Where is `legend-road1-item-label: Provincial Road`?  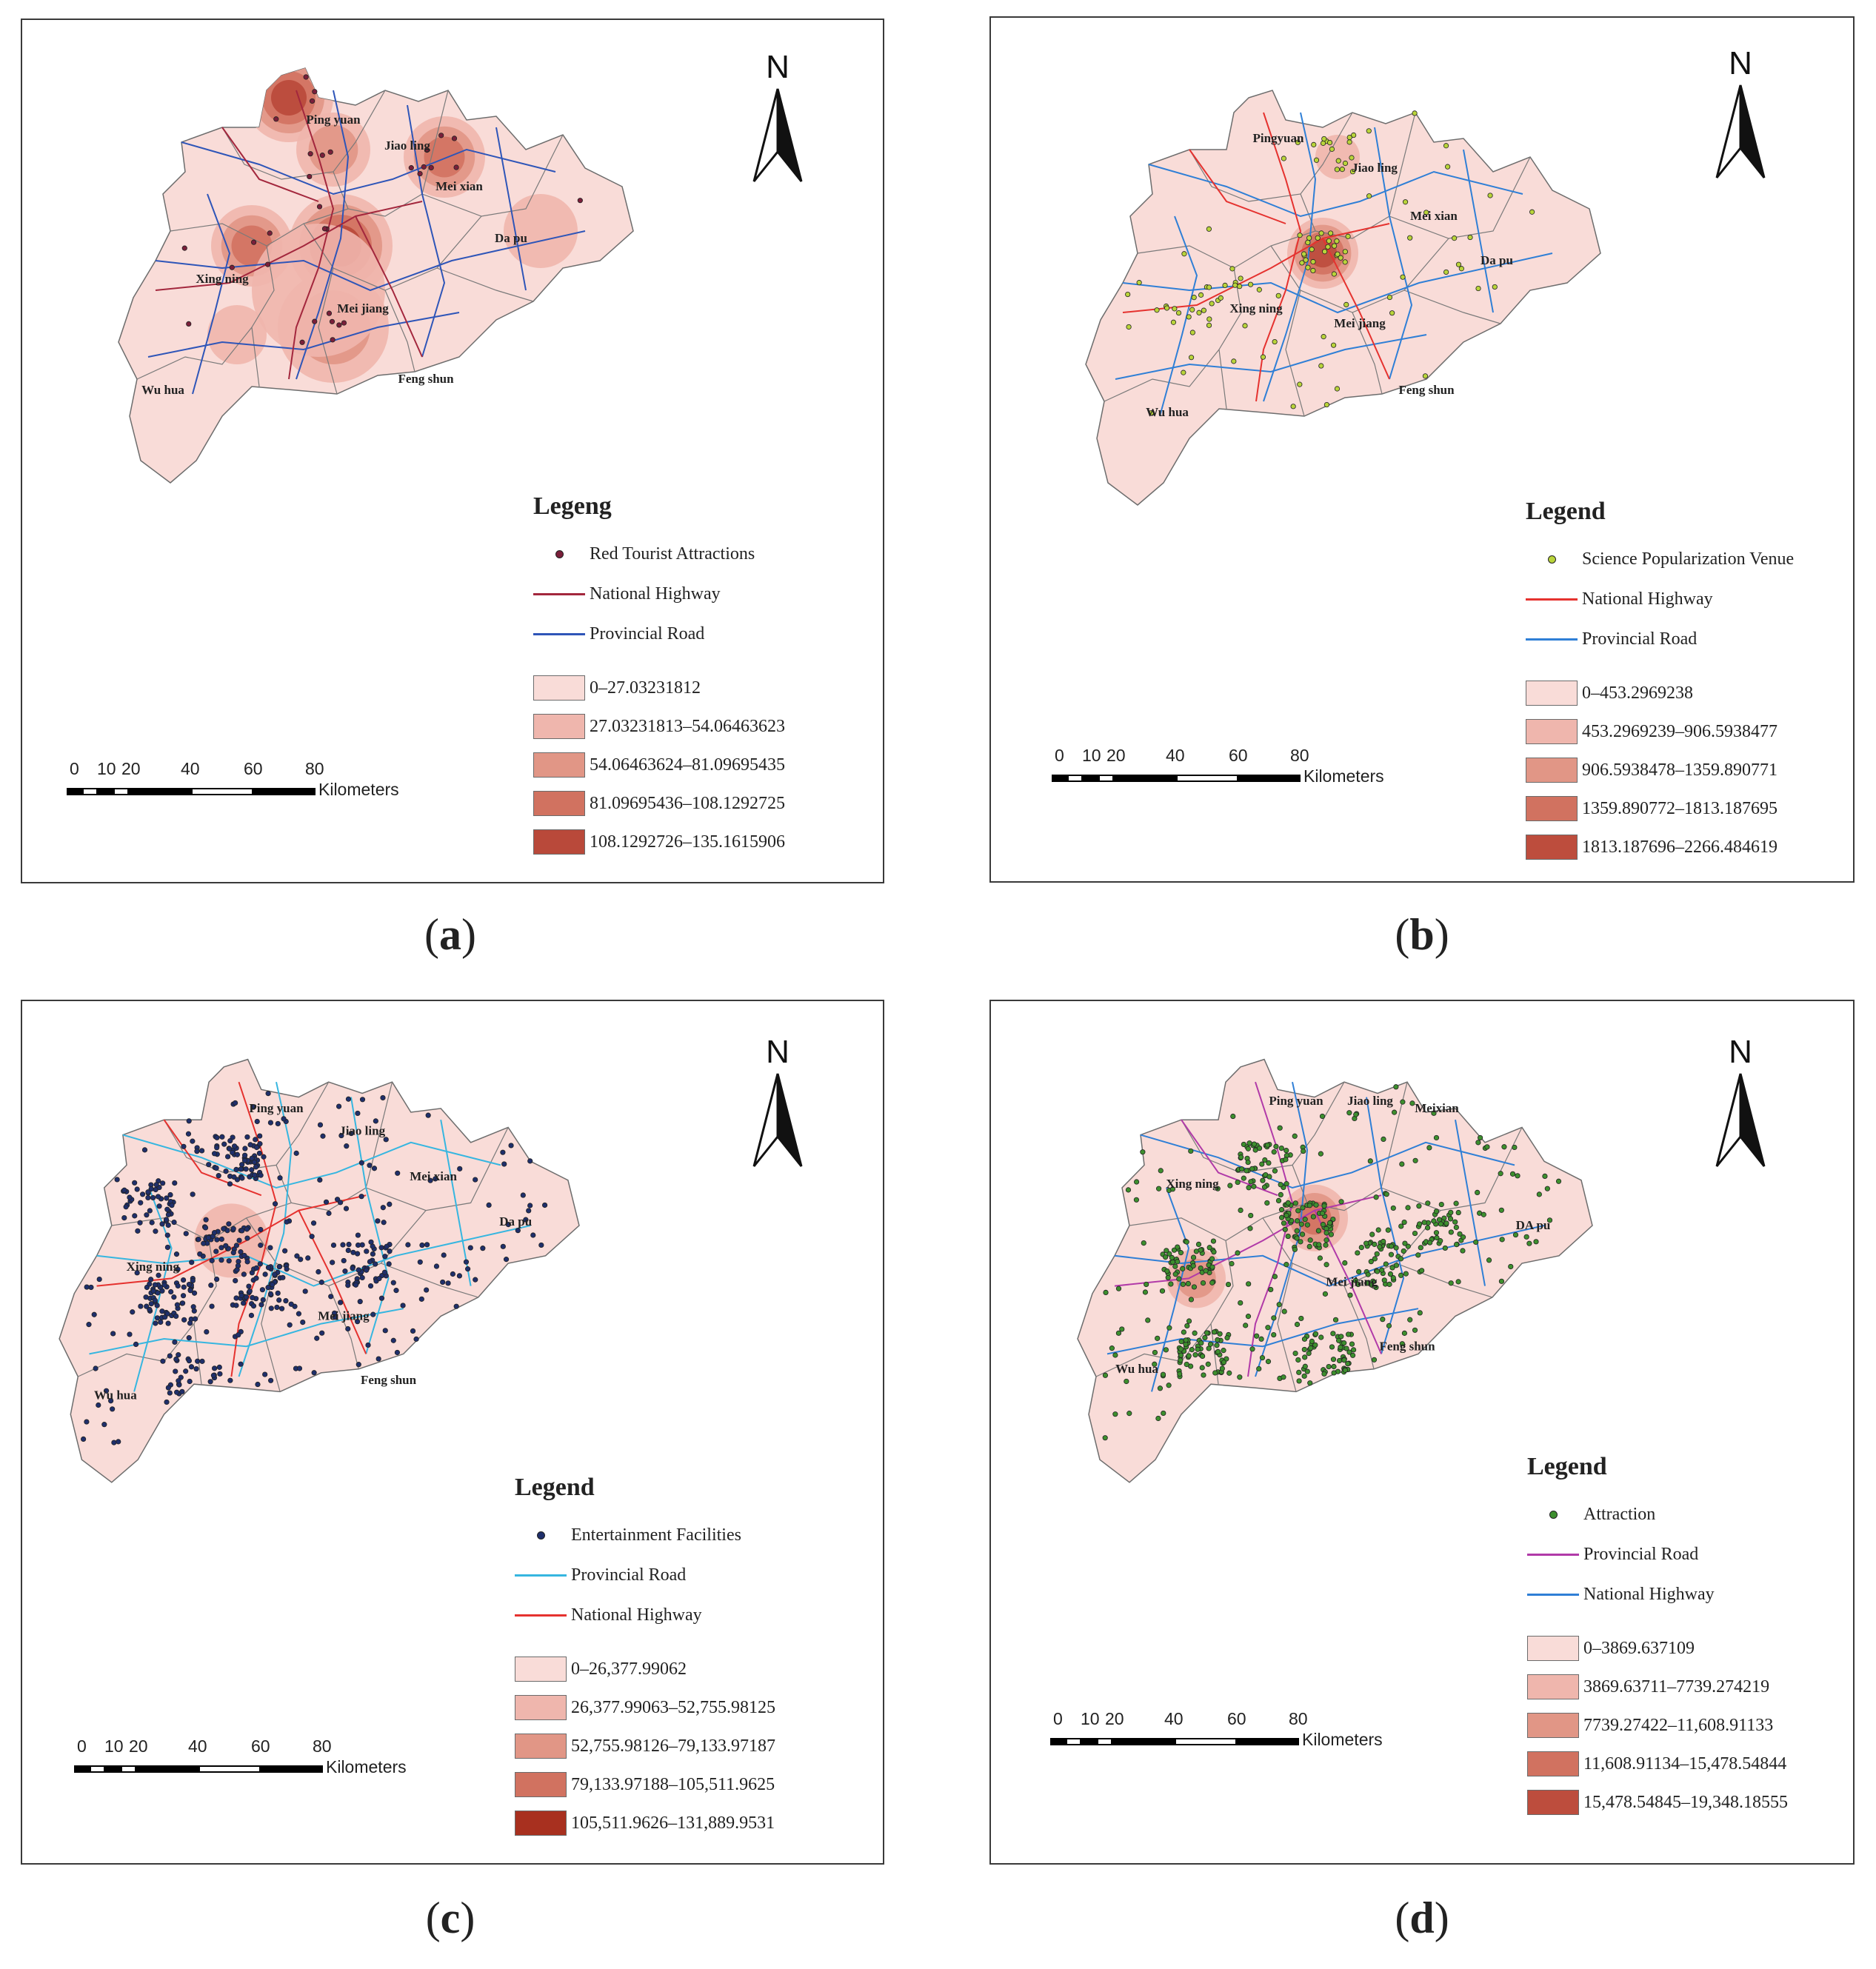
legend-road1-item-label: Provincial Road is located at coordinates (1641, 1554).